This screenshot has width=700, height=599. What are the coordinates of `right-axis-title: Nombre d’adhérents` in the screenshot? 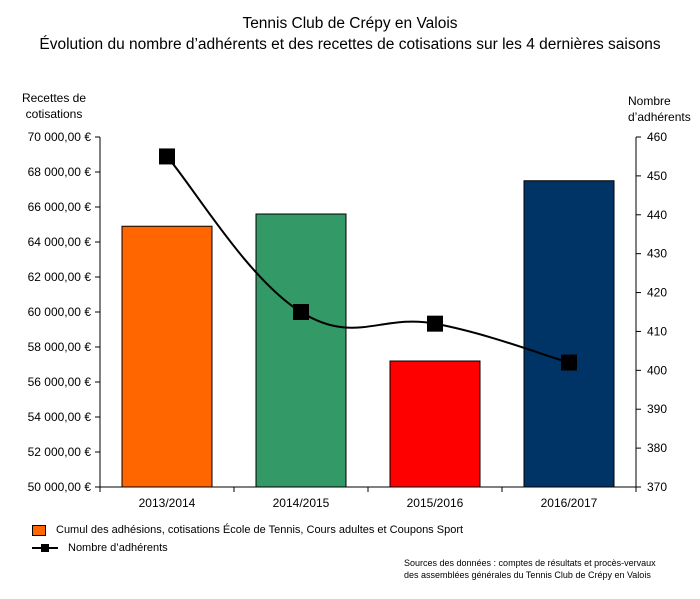 It's located at (659, 109).